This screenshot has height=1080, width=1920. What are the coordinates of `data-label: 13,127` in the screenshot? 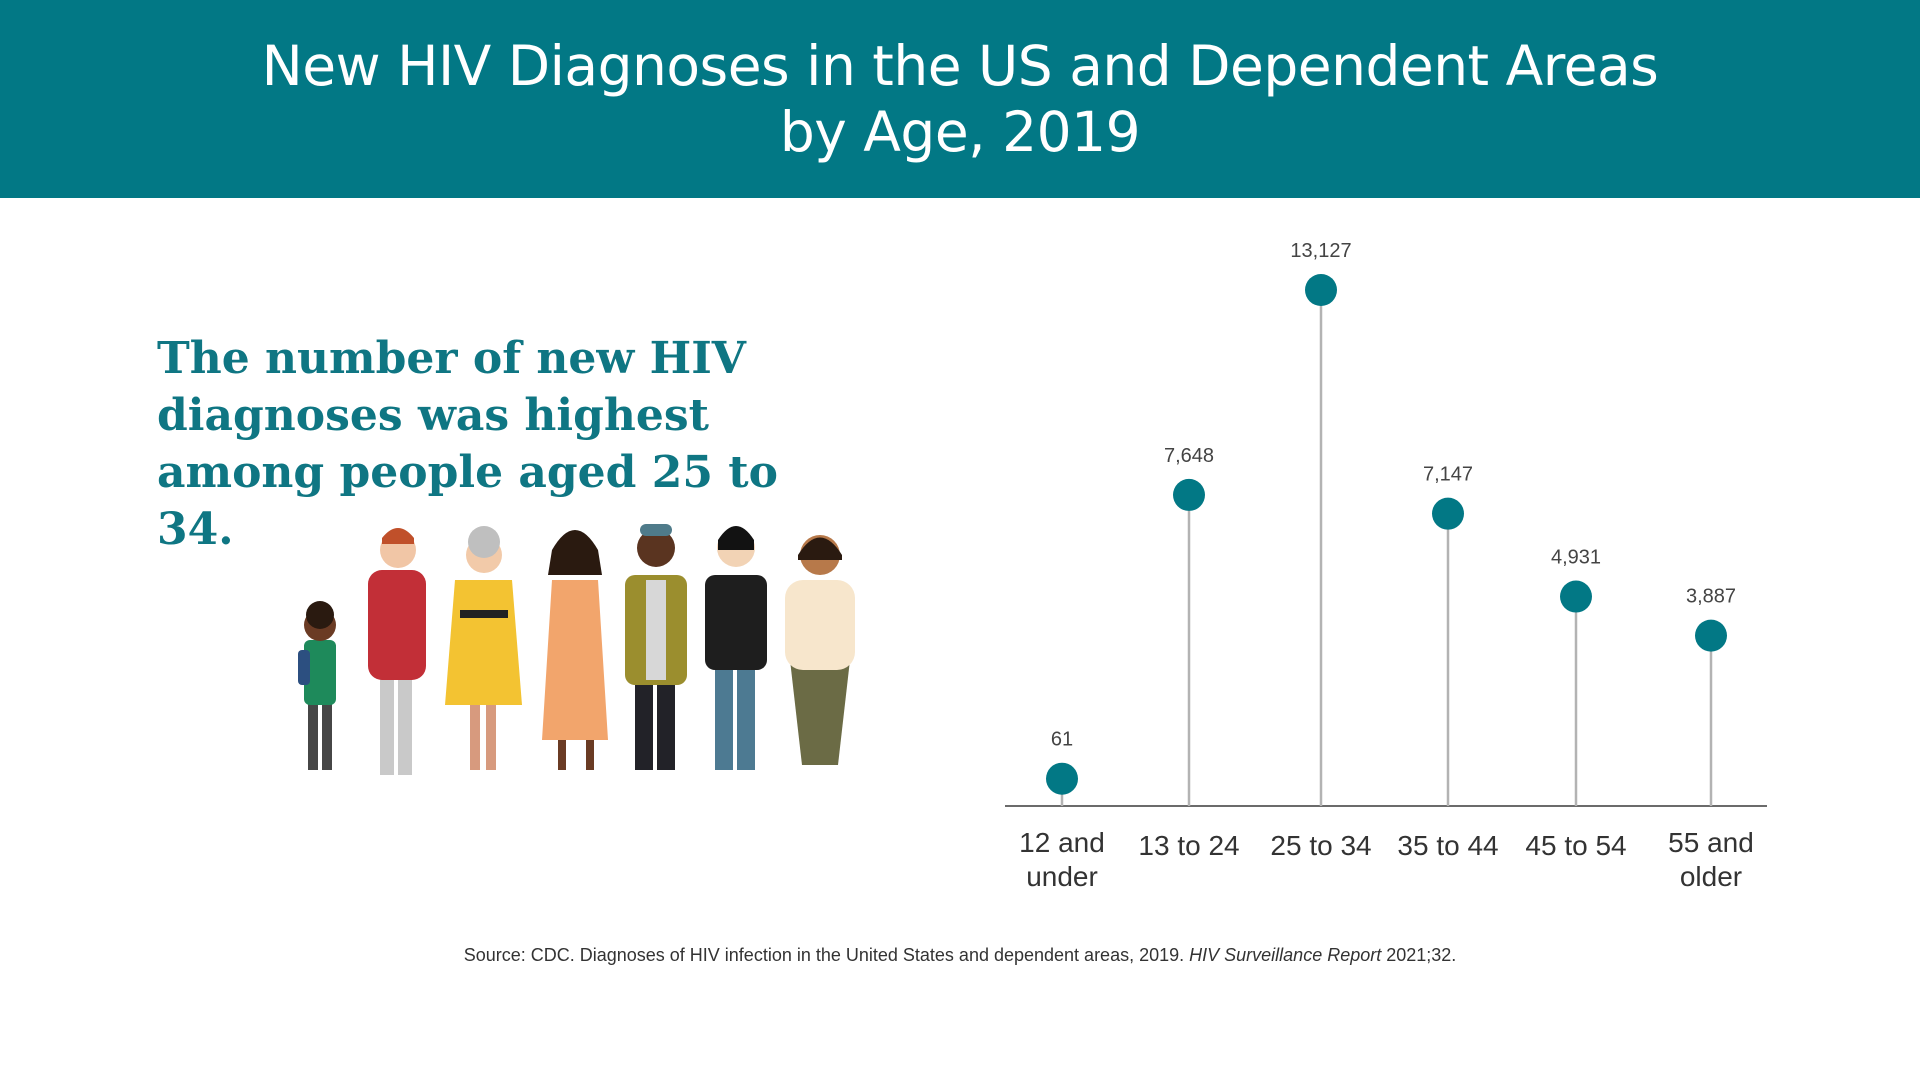 It's located at (1320, 251).